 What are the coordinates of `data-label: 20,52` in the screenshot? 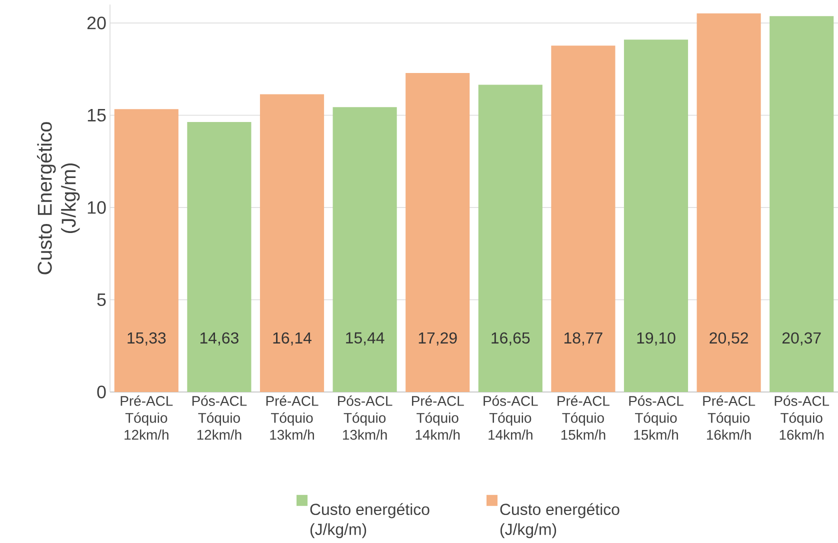 It's located at (729, 339).